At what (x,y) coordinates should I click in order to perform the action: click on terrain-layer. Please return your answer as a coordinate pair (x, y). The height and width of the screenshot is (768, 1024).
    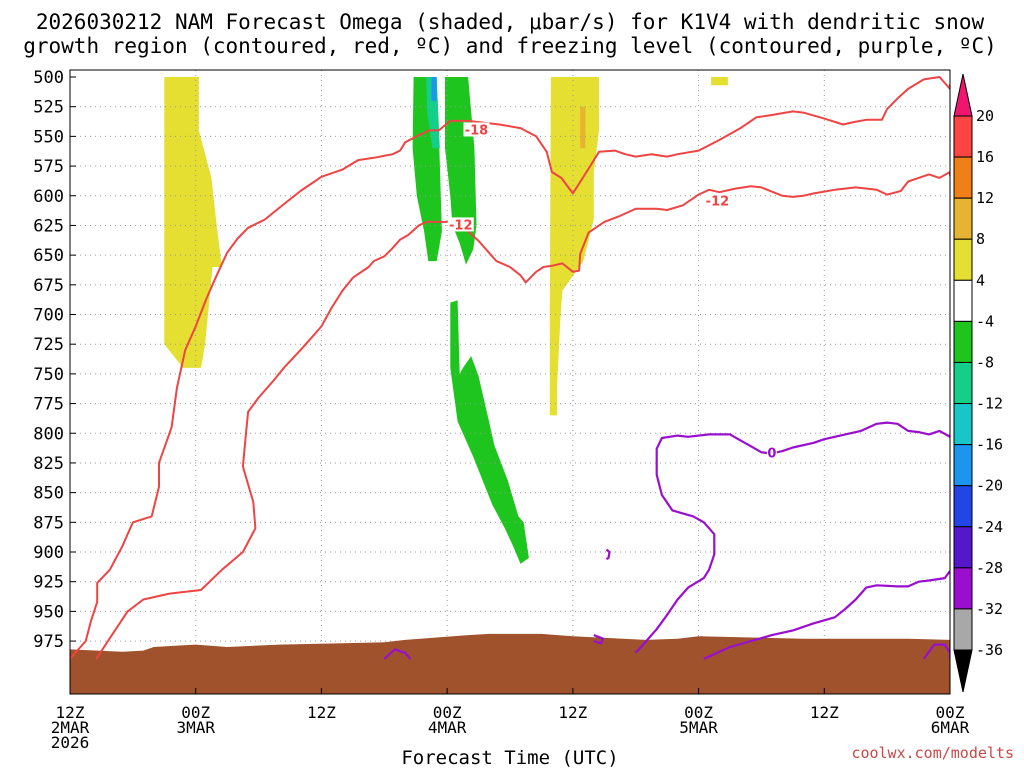
    Looking at the image, I should click on (510, 663).